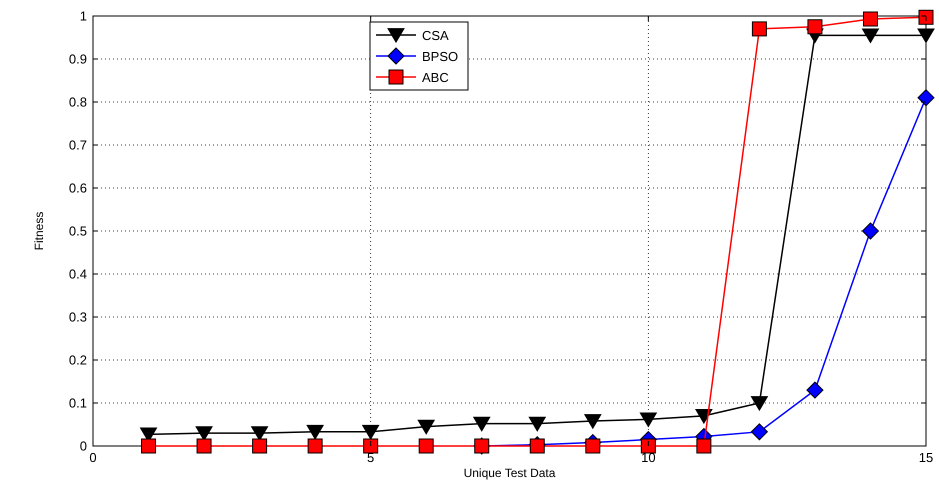  What do you see at coordinates (77, 102) in the screenshot?
I see `y-tick-label: 0.8` at bounding box center [77, 102].